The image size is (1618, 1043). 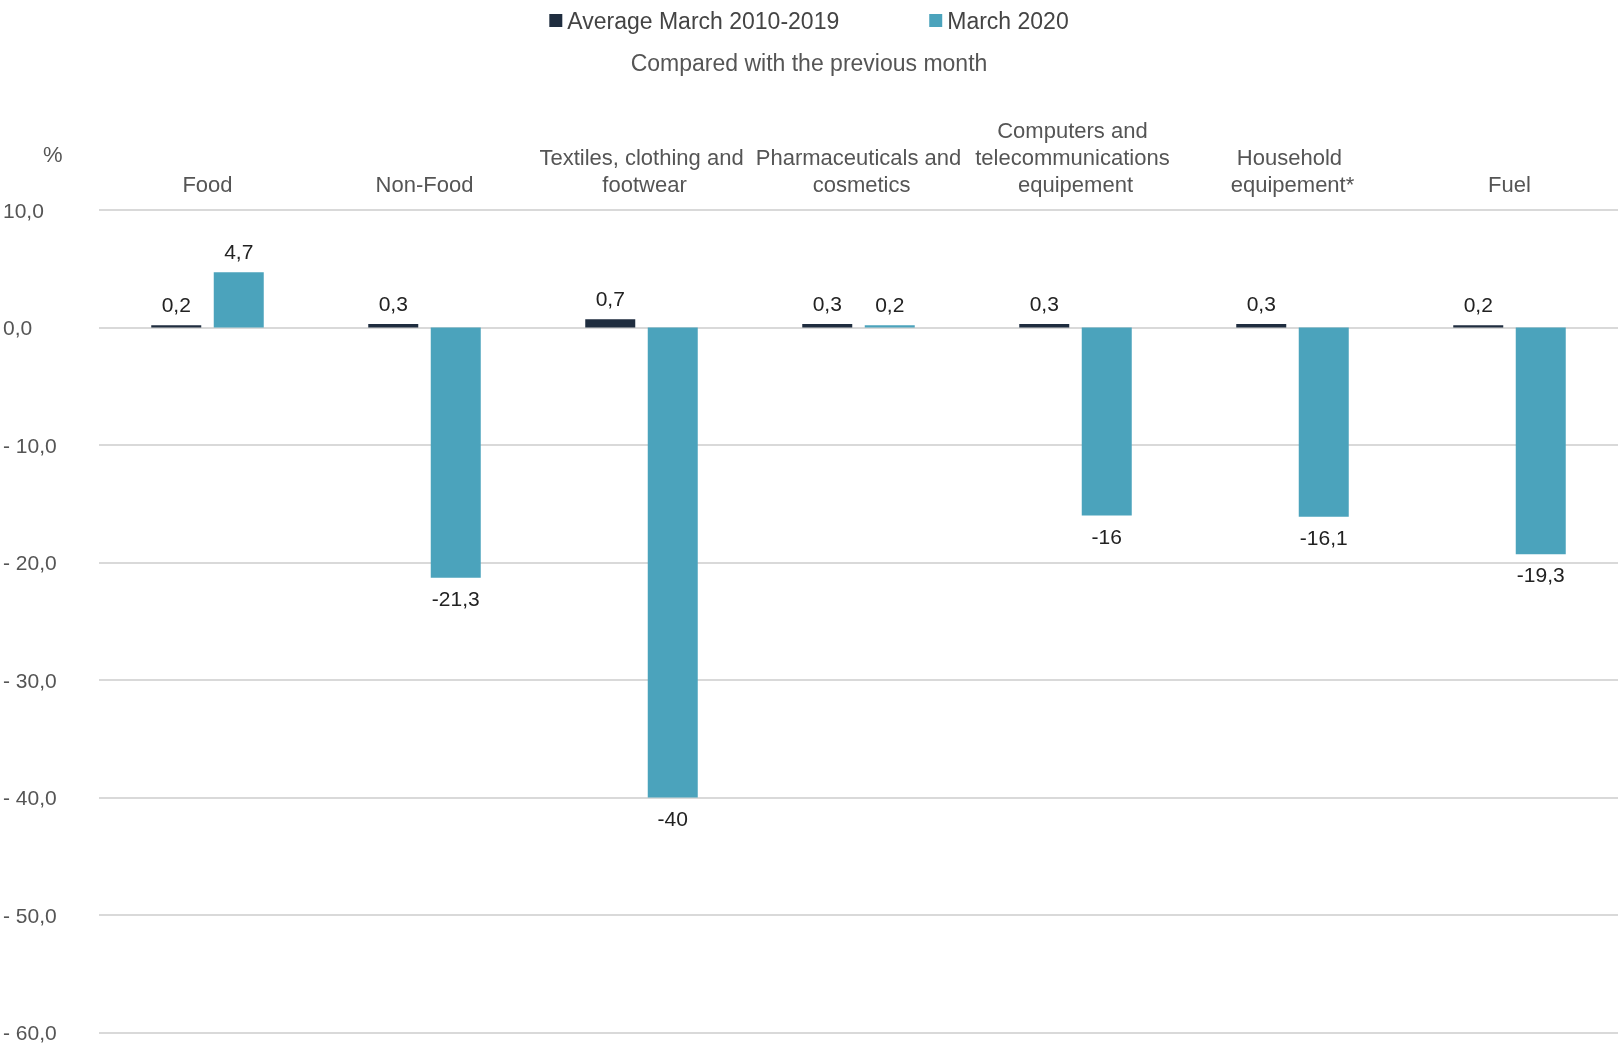 I want to click on data-label: -40, so click(x=672, y=818).